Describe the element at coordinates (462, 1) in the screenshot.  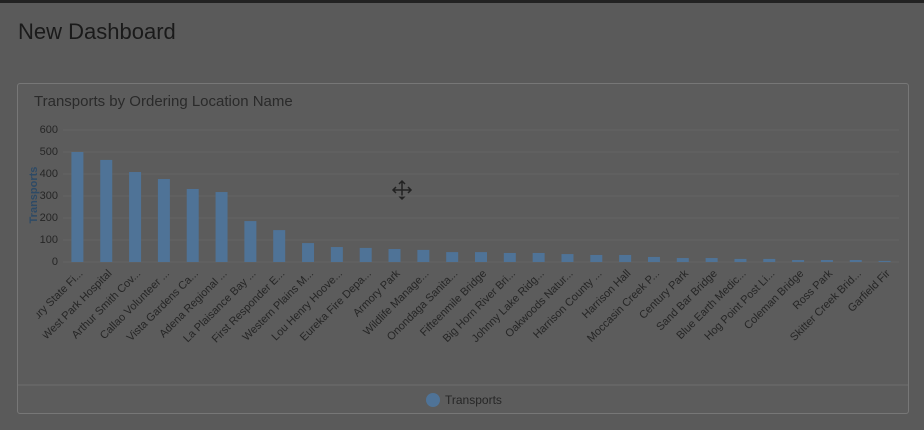
I see `top-bar` at that location.